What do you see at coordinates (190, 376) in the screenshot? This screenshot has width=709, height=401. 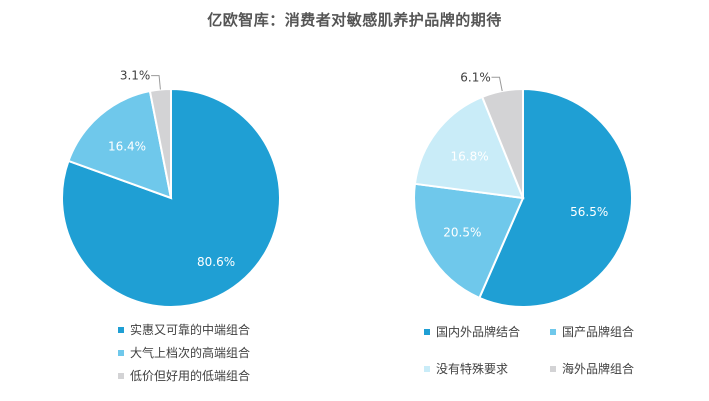 I see `pie1-legend-label-3: 低价但好用的低端组合` at bounding box center [190, 376].